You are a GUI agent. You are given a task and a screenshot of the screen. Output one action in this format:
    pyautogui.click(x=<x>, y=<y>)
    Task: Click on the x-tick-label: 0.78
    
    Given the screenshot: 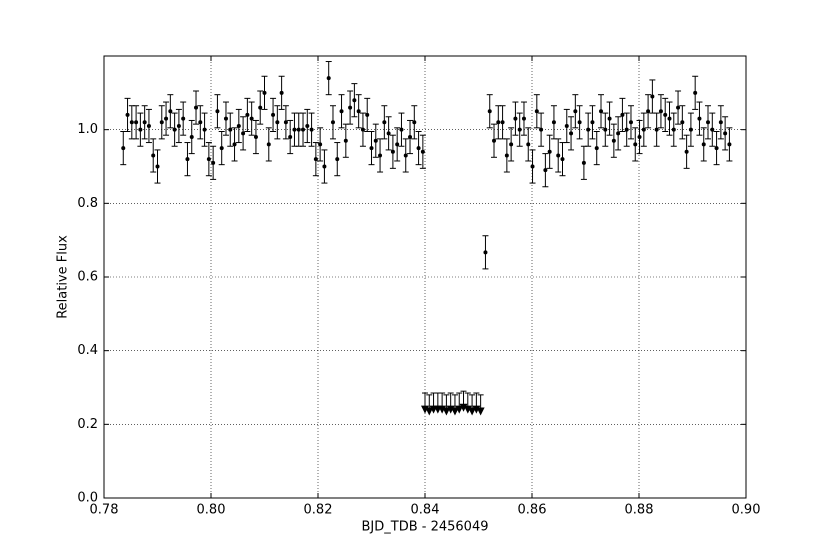 What is the action you would take?
    pyautogui.click(x=104, y=510)
    